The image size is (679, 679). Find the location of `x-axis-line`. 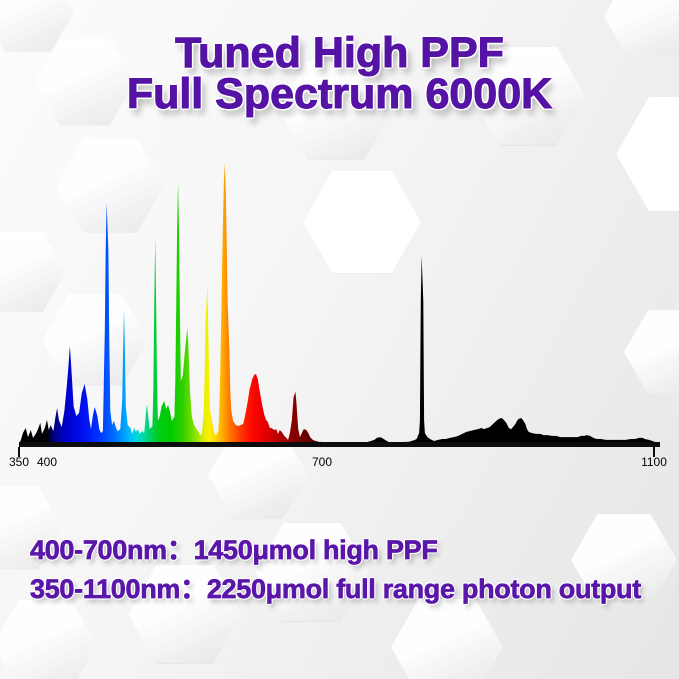

x-axis-line is located at coordinates (339, 444).